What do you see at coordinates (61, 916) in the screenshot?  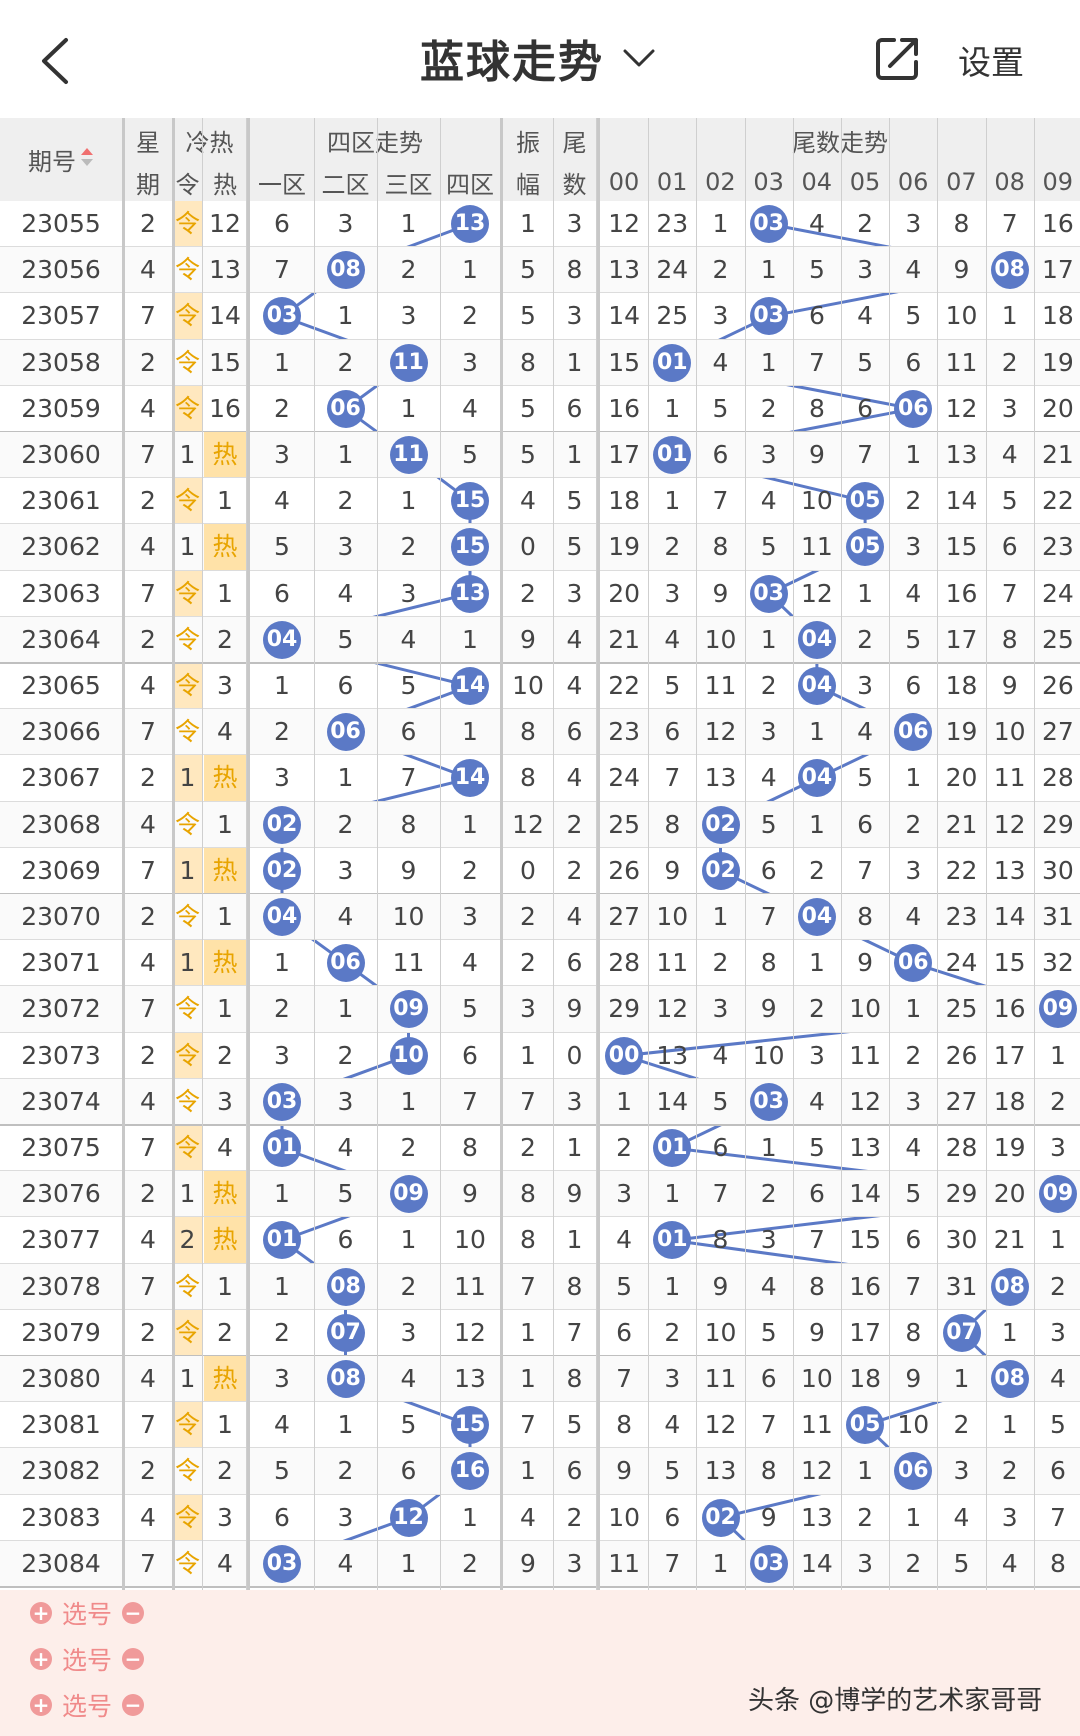 I see `period-cell: 23070` at bounding box center [61, 916].